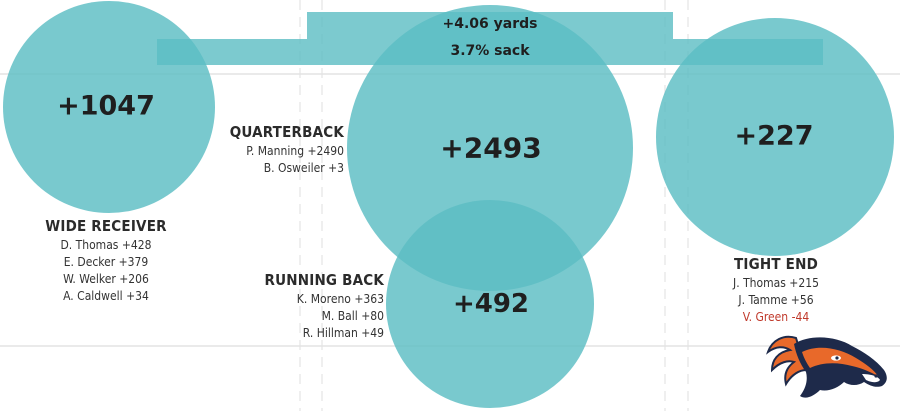  Describe the element at coordinates (106, 226) in the screenshot. I see `wide-receiver-title: WIDE RECEIVER` at that location.